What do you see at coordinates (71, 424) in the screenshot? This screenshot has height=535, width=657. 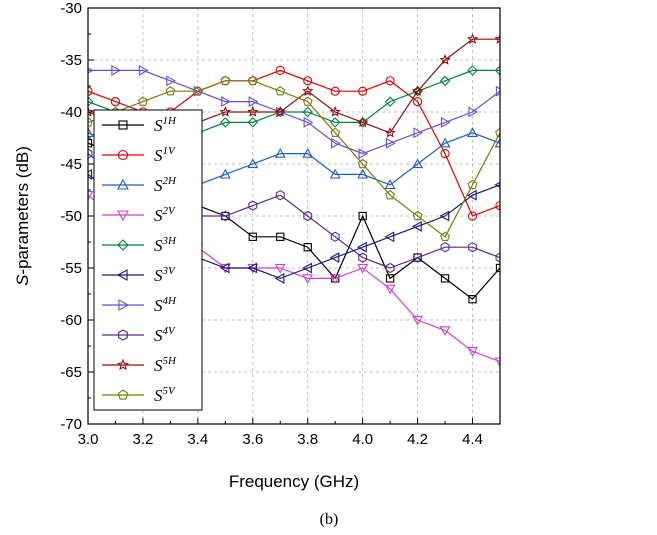 I see `y-tick-label: -70` at bounding box center [71, 424].